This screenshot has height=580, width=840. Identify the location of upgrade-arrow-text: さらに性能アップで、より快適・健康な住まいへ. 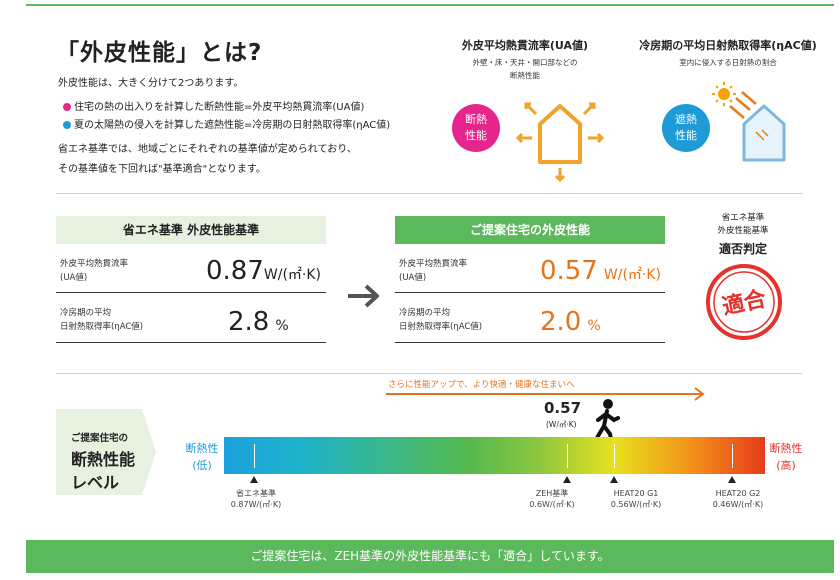
(481, 385).